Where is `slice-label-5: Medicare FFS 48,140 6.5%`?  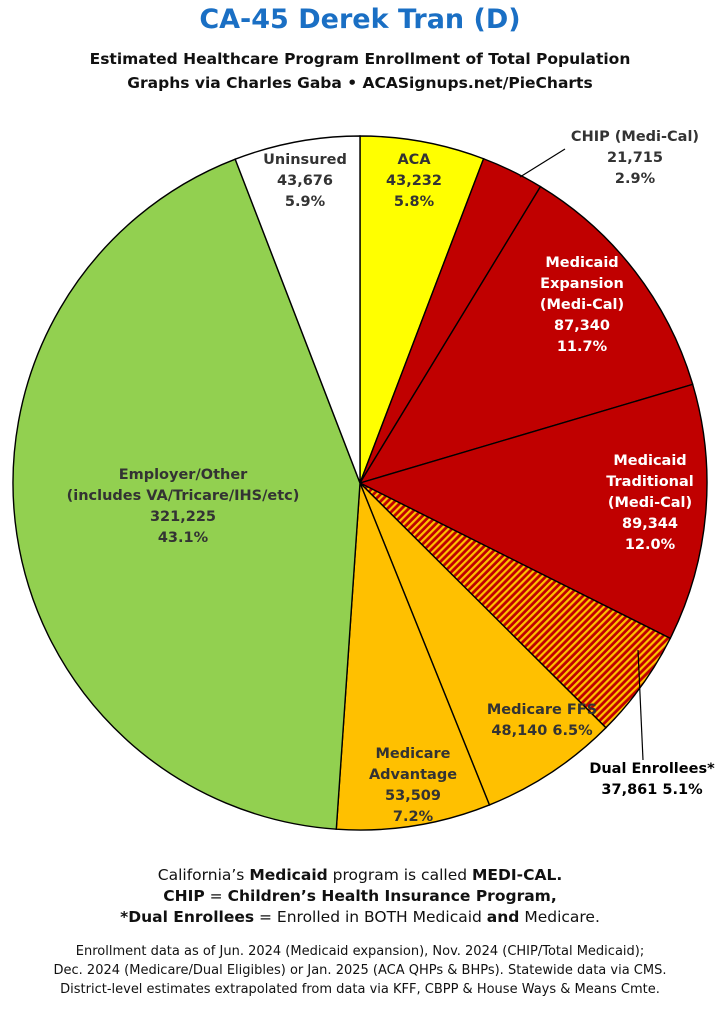
slice-label-5: Medicare FFS 48,140 6.5% is located at coordinates (542, 720).